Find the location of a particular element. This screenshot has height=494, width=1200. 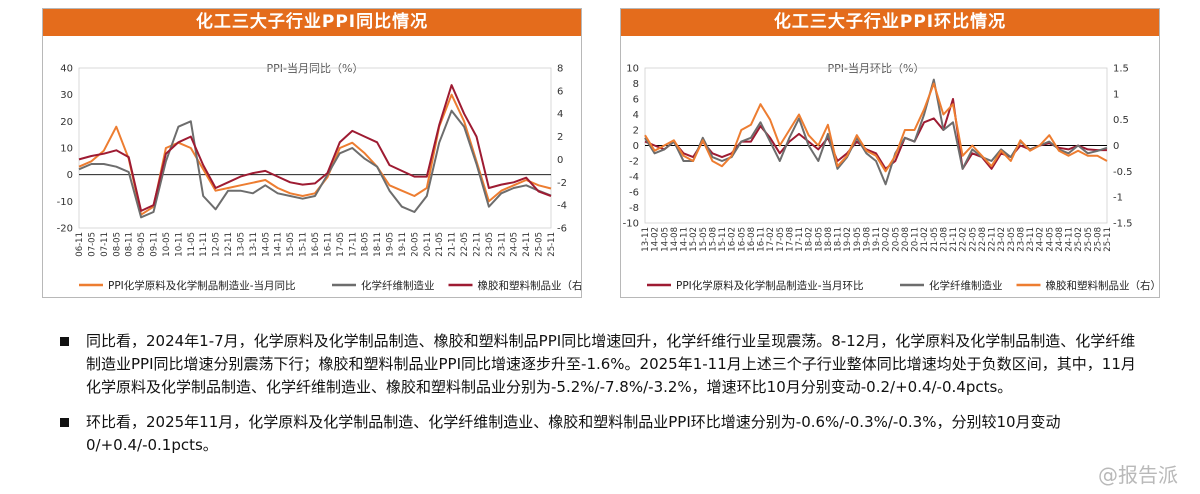

yoy-x-tick-9: 11-05 is located at coordinates (192, 244).